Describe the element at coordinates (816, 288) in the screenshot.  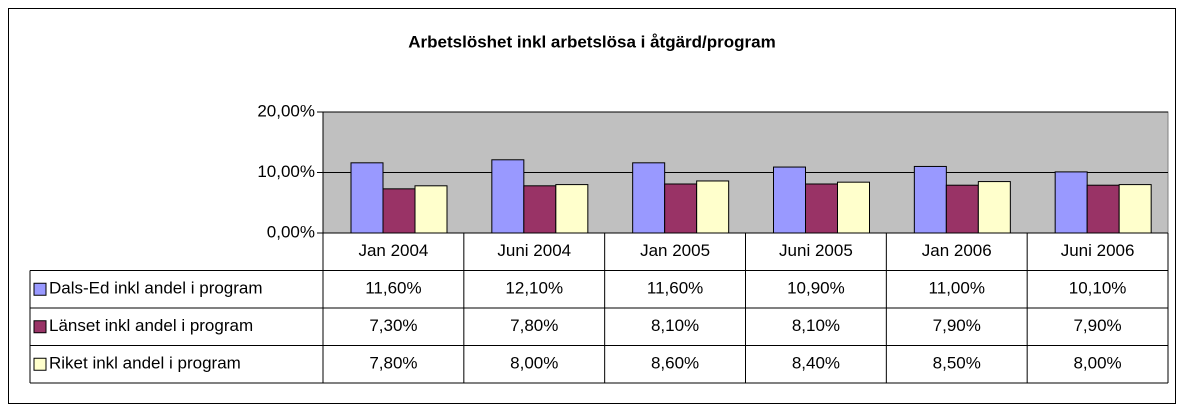
I see `data-table-value: 10,90%` at that location.